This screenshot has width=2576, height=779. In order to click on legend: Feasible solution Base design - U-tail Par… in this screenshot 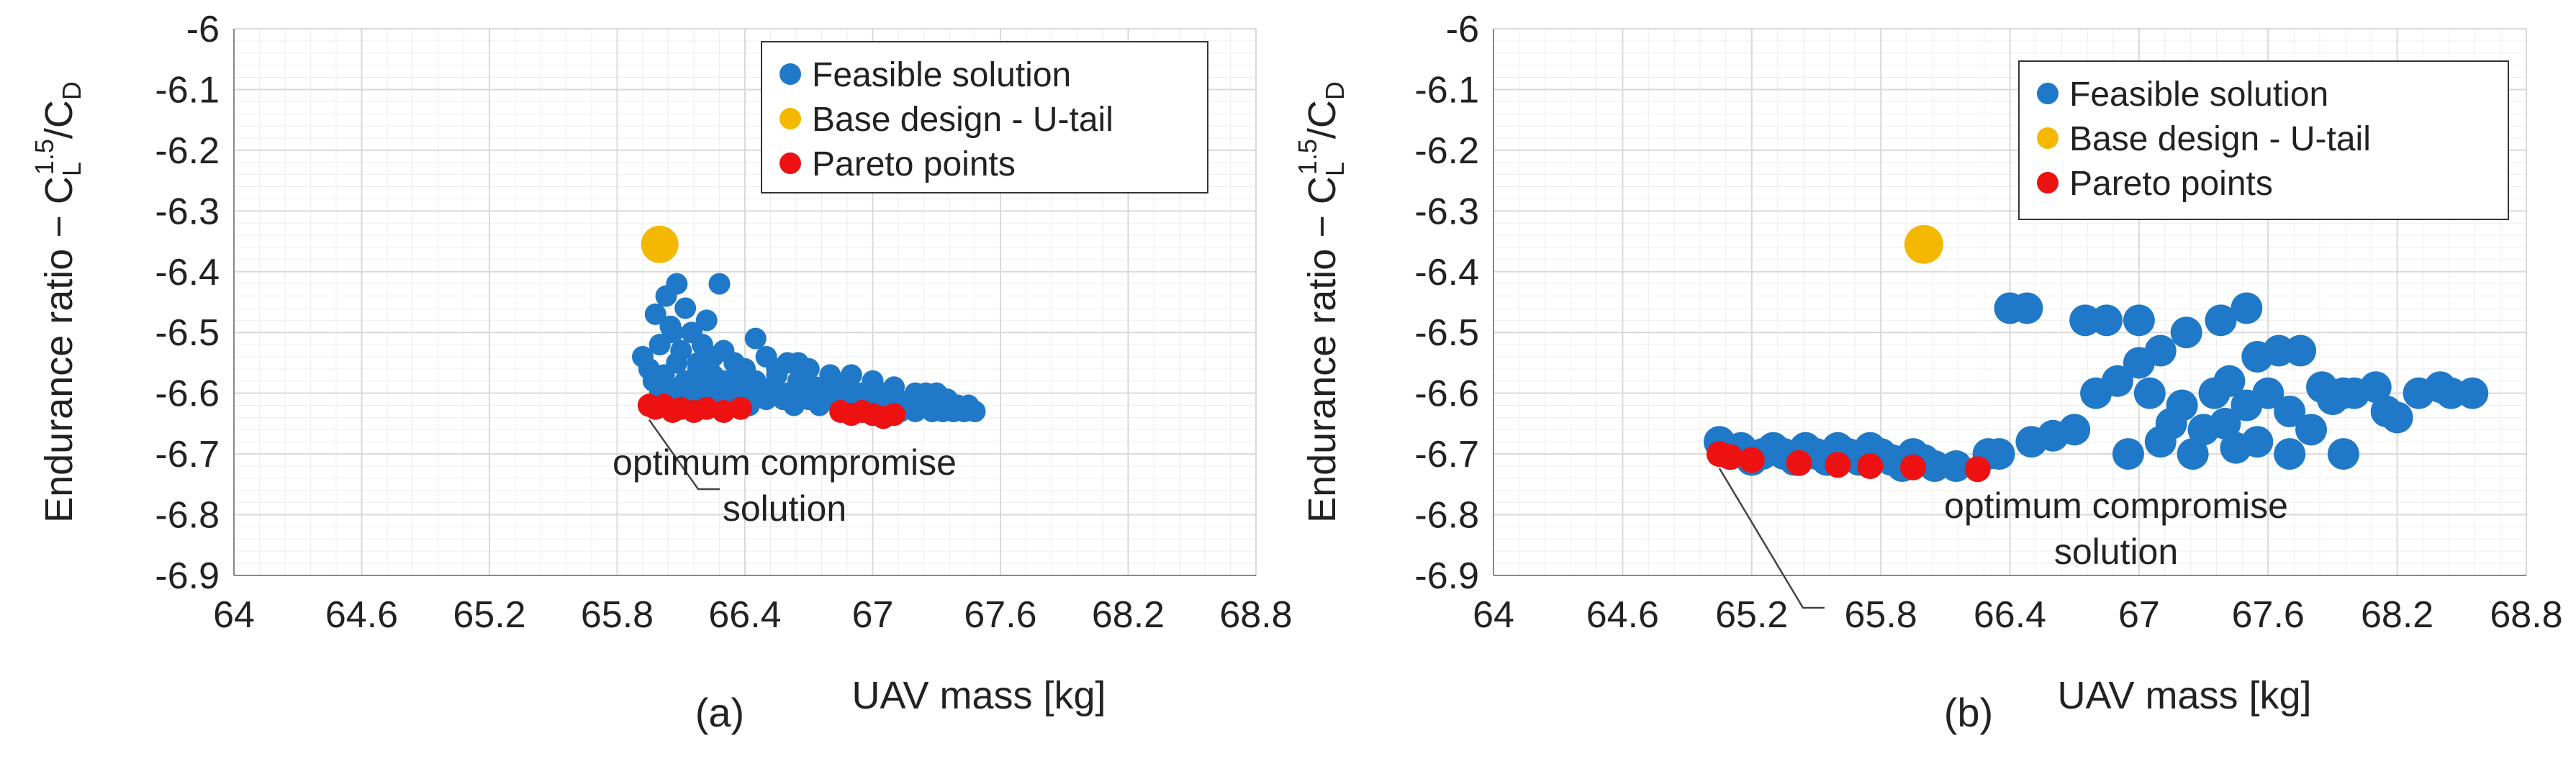, I will do `click(984, 117)`.